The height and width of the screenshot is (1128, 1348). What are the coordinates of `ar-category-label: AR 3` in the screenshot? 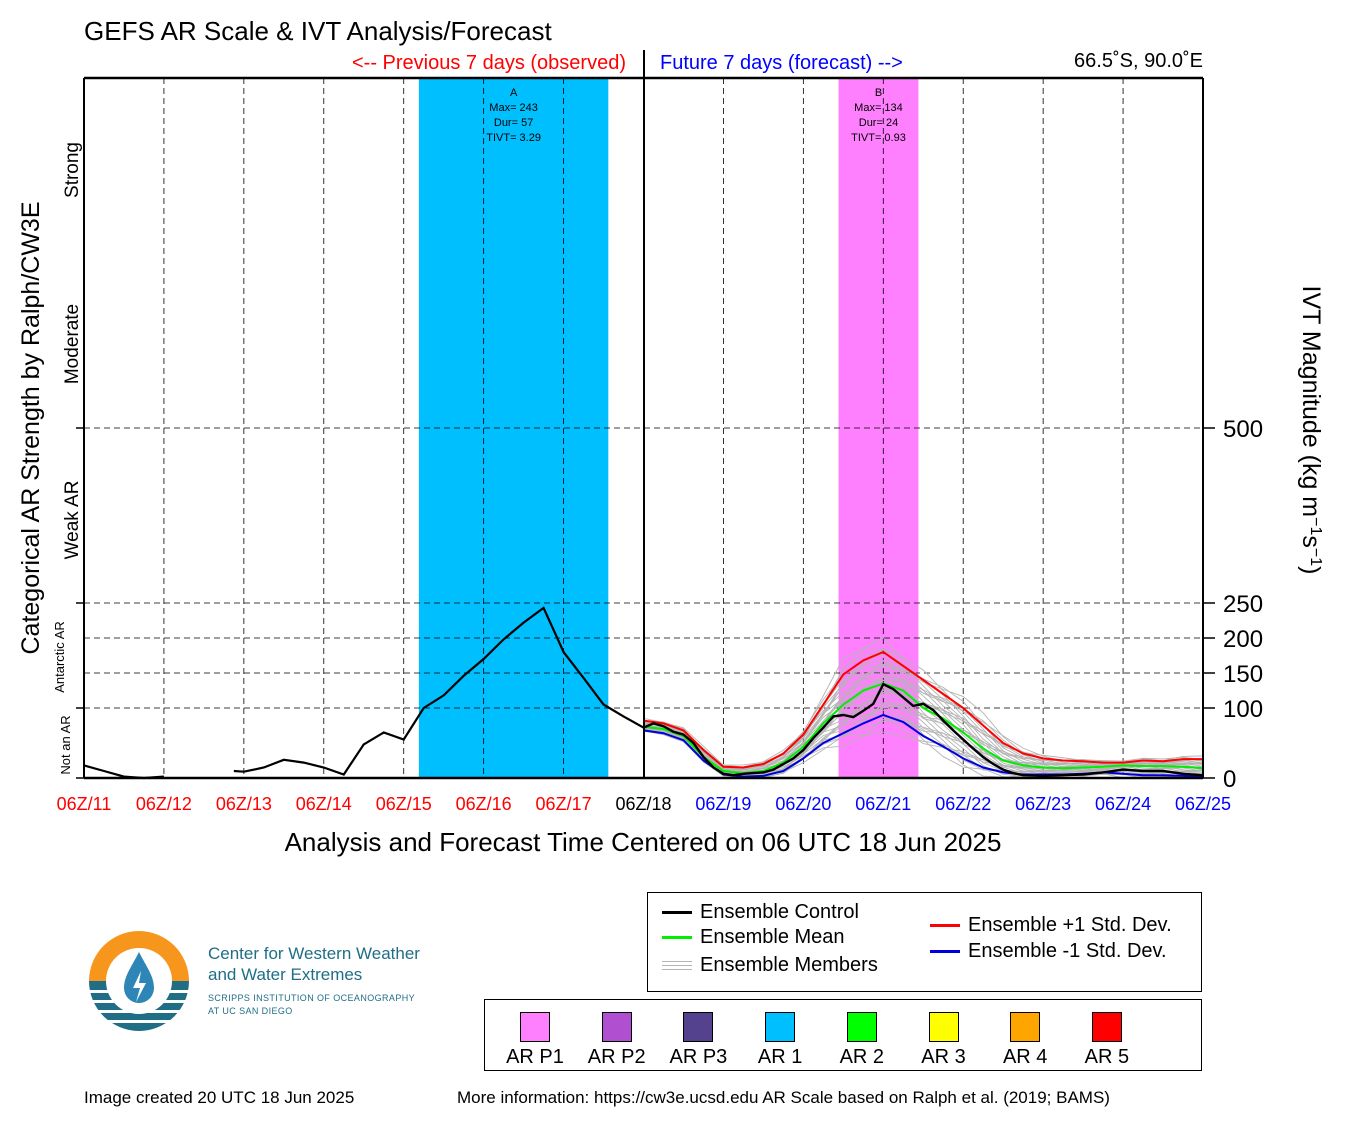 It's located at (943, 1057).